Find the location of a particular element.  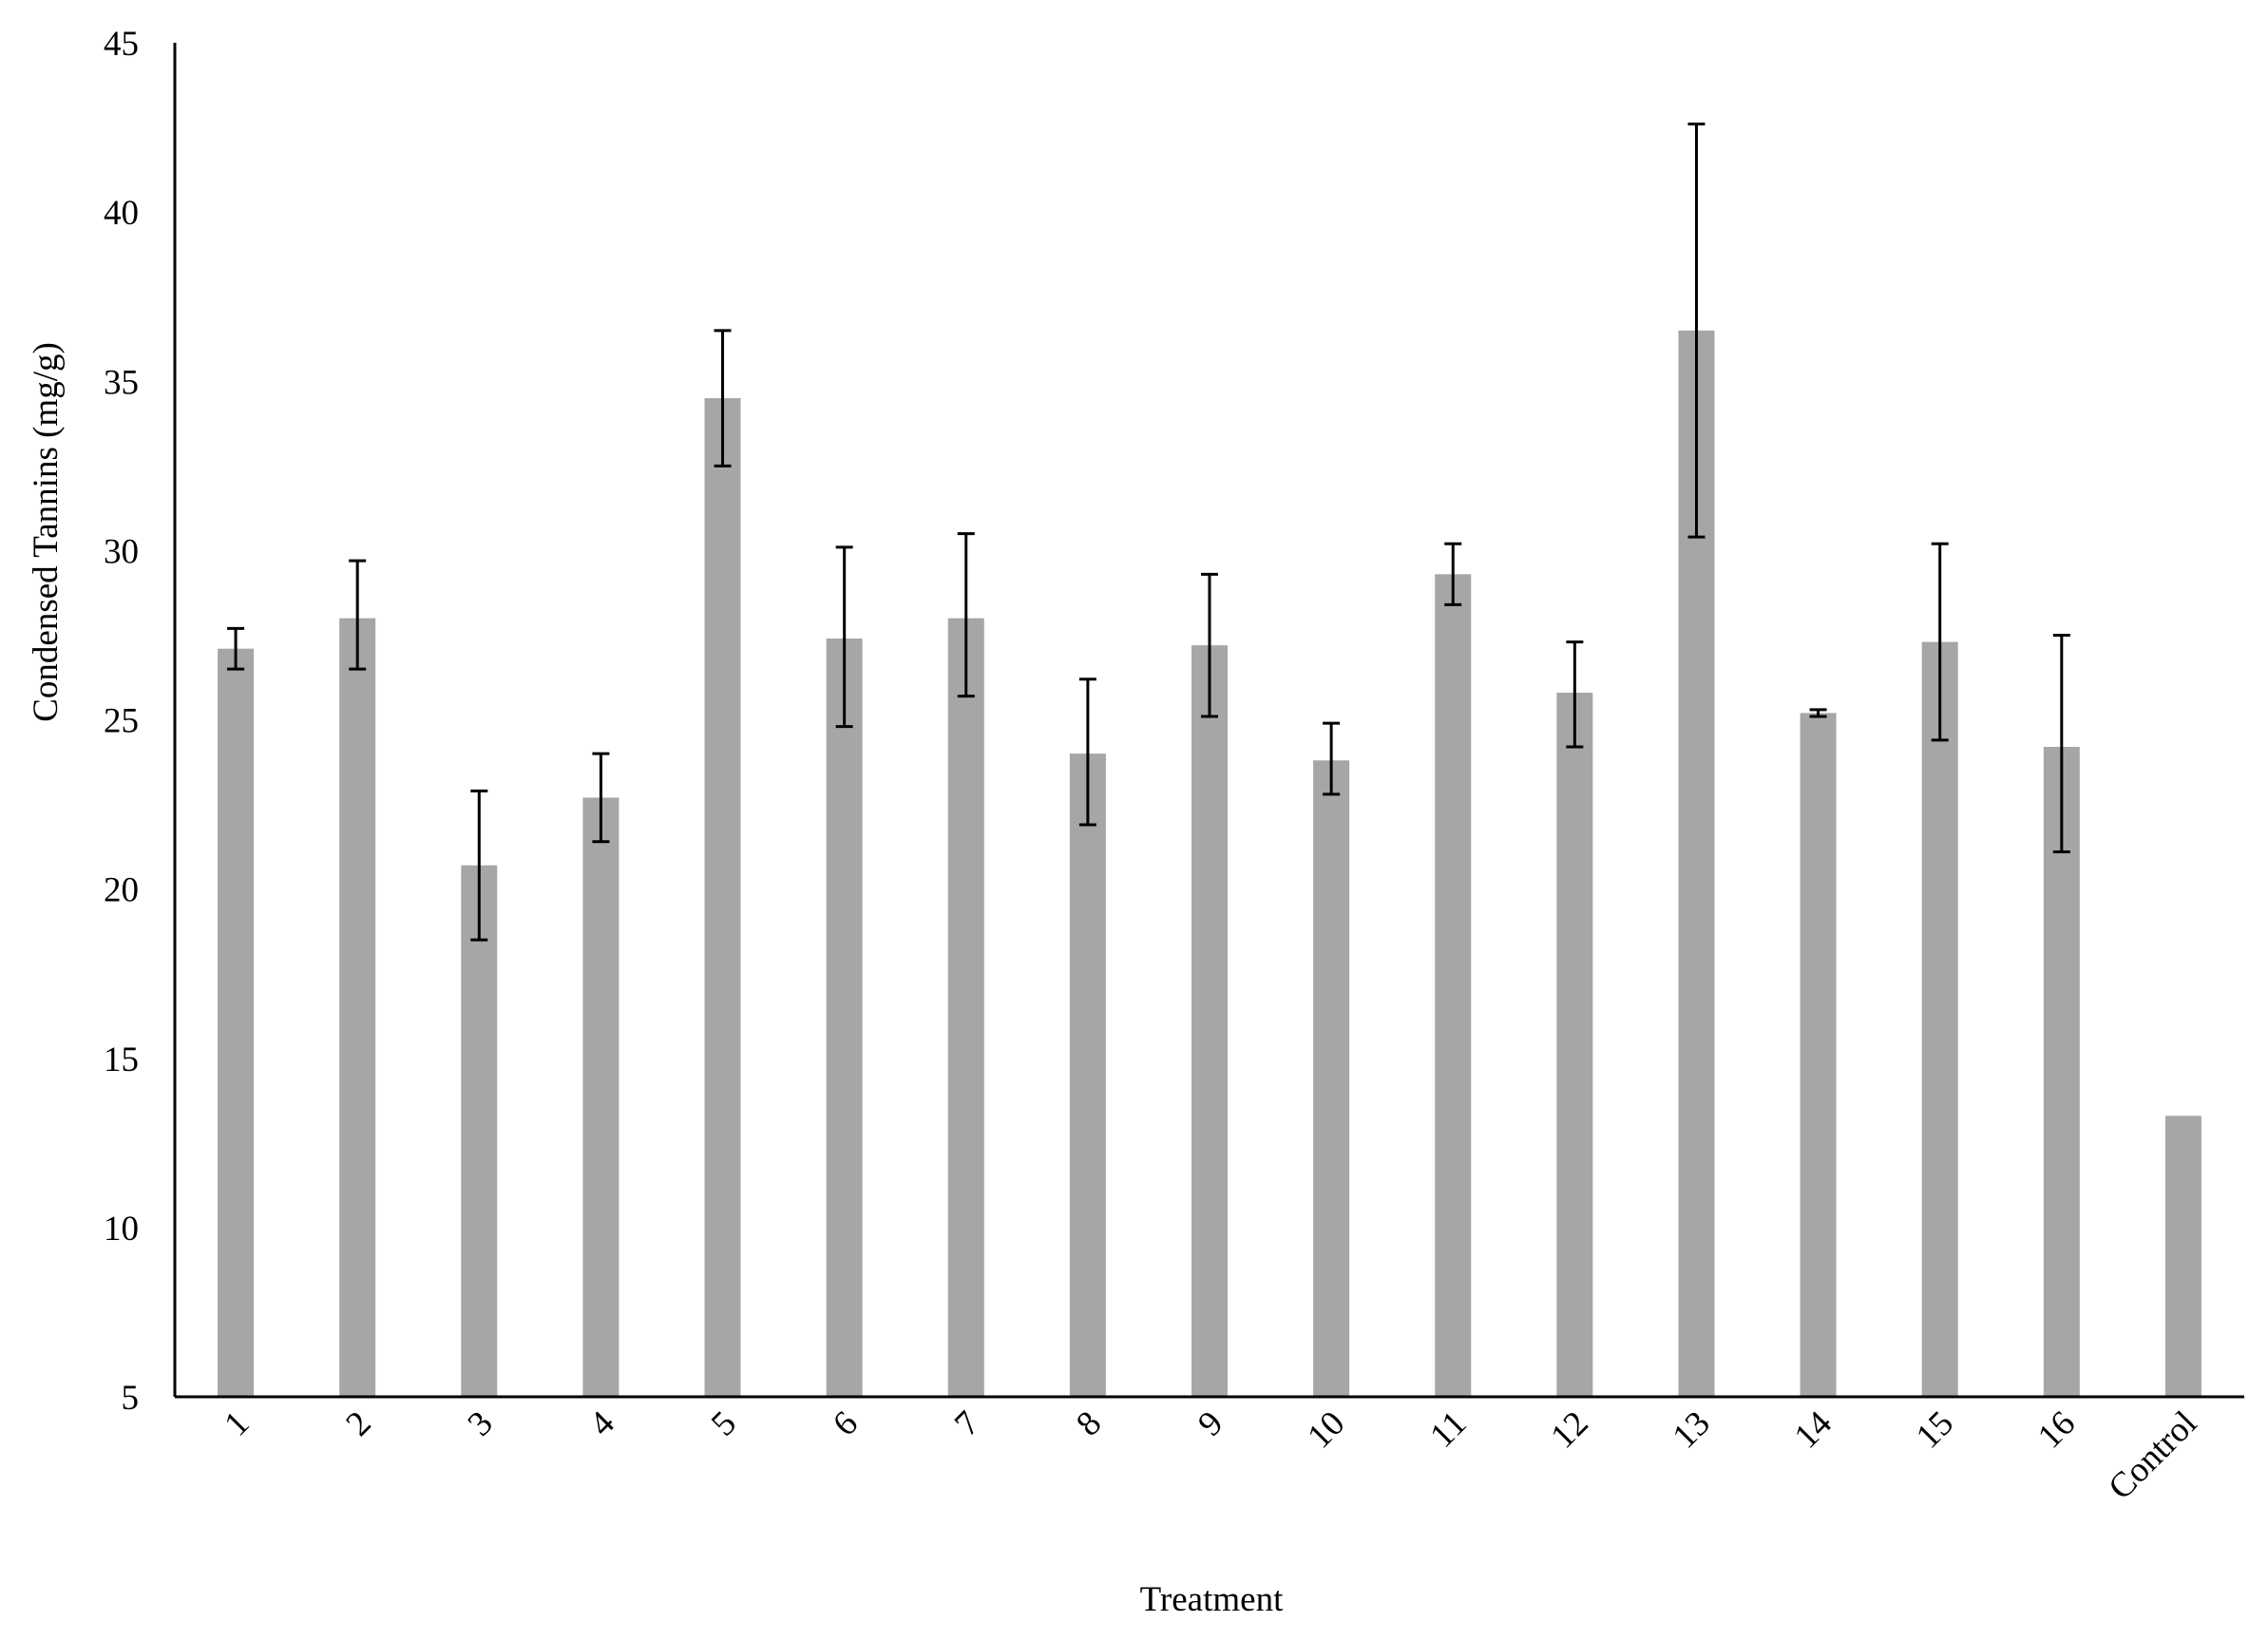

x-tick-label-8: 8 is located at coordinates (1089, 1423).